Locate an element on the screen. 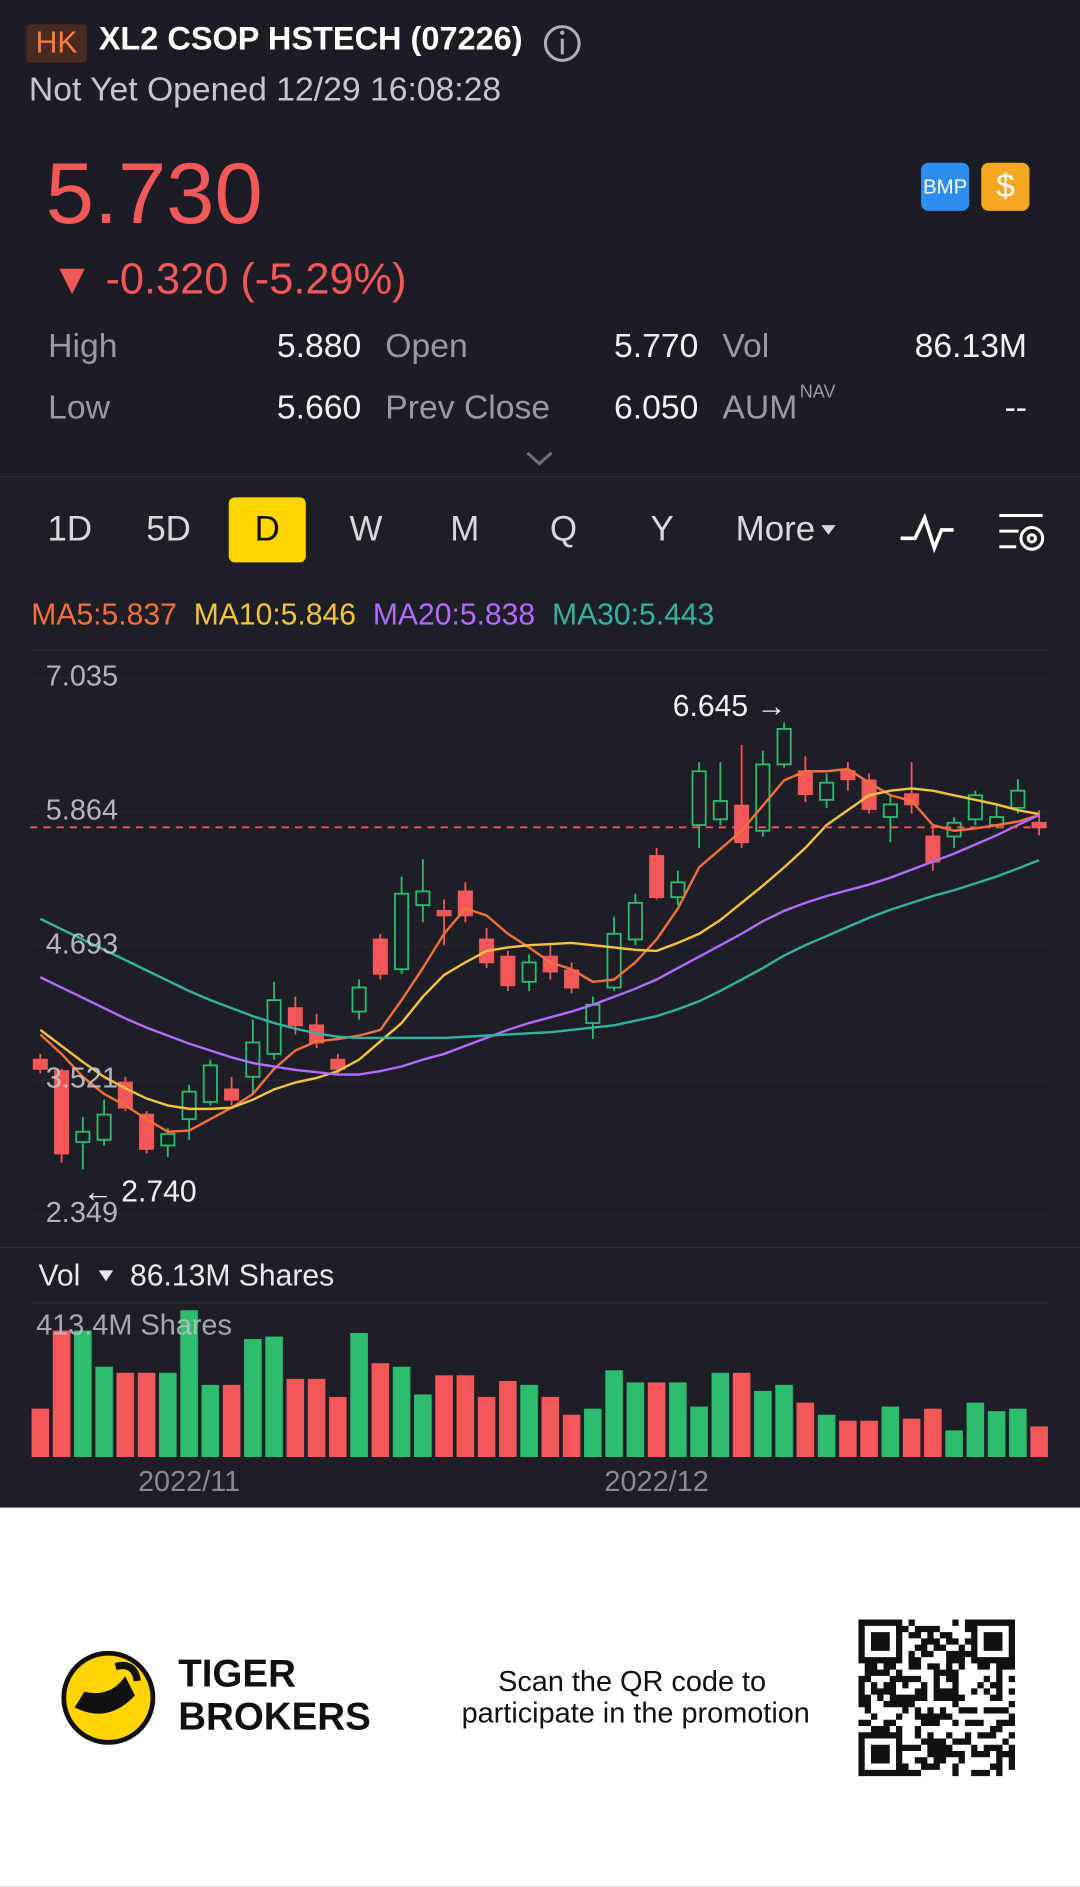 The height and width of the screenshot is (1887, 1080). settings-icon is located at coordinates (1022, 532).